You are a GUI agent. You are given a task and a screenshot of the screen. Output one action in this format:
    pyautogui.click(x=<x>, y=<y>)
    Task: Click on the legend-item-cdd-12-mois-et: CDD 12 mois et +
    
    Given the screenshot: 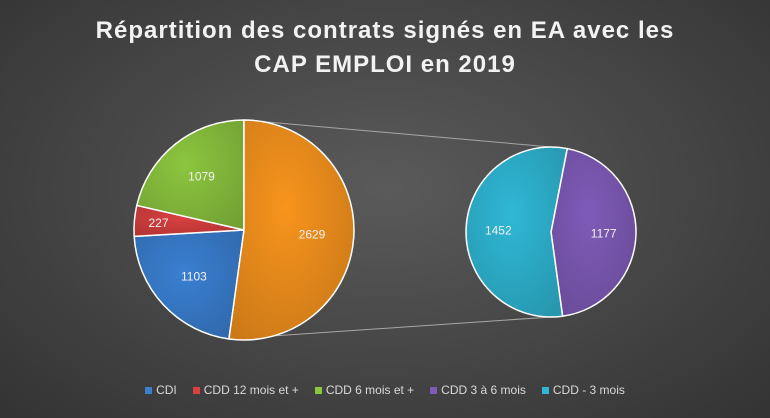 What is the action you would take?
    pyautogui.click(x=245, y=390)
    